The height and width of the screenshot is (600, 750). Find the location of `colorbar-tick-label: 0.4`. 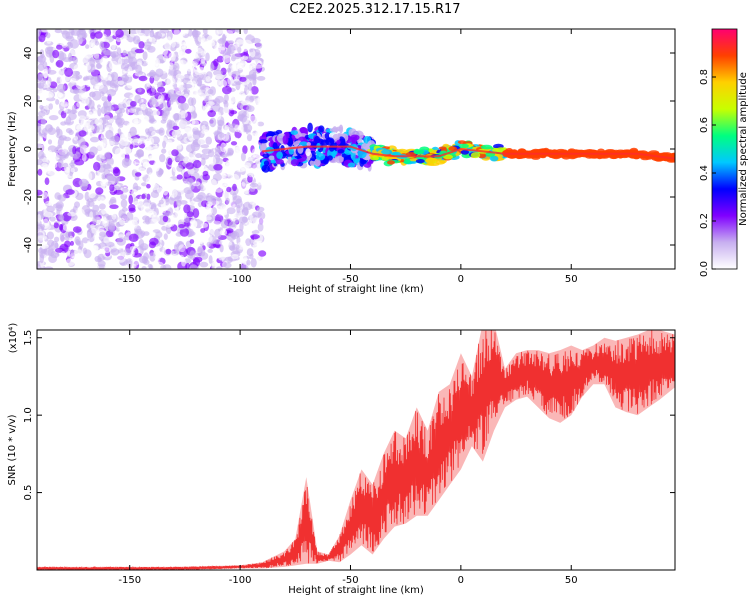

colorbar-tick-label: 0.4 is located at coordinates (704, 173).